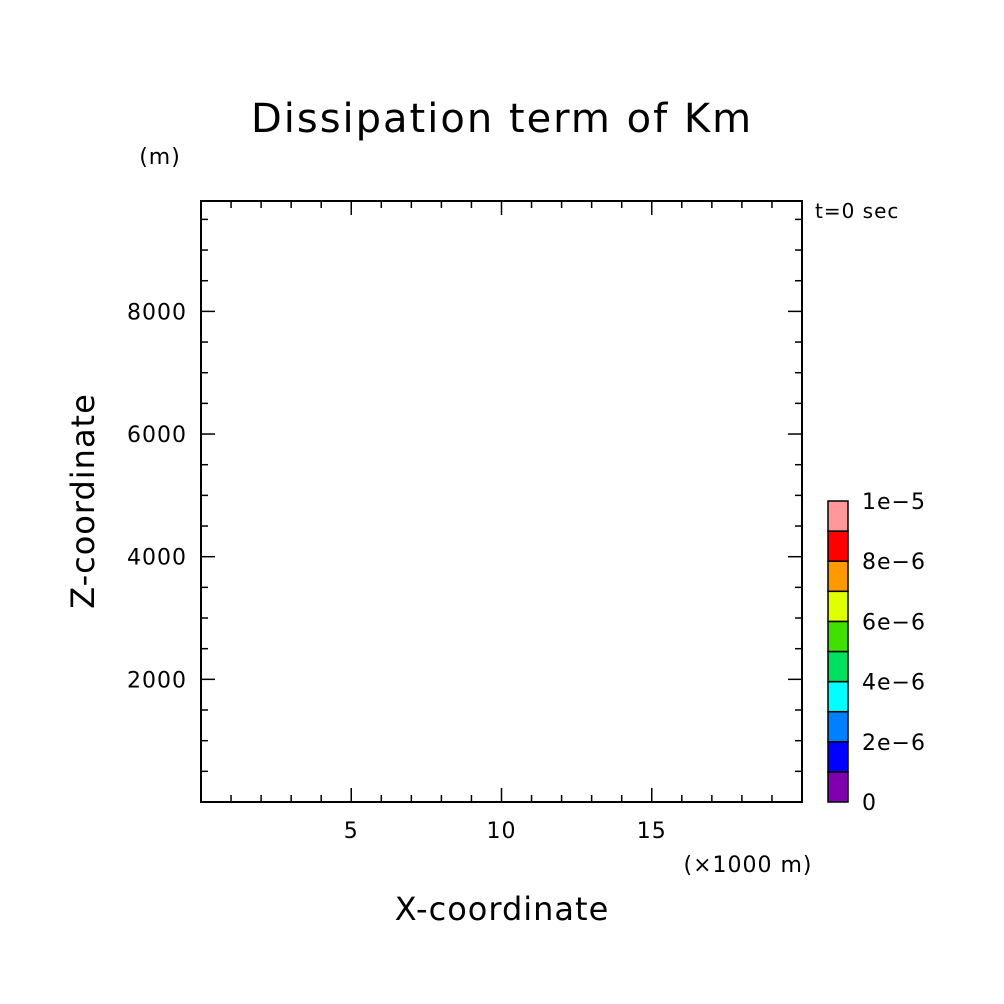 This screenshot has width=1004, height=1004. Describe the element at coordinates (894, 683) in the screenshot. I see `colorbar-tick-label: 4e−6` at that location.